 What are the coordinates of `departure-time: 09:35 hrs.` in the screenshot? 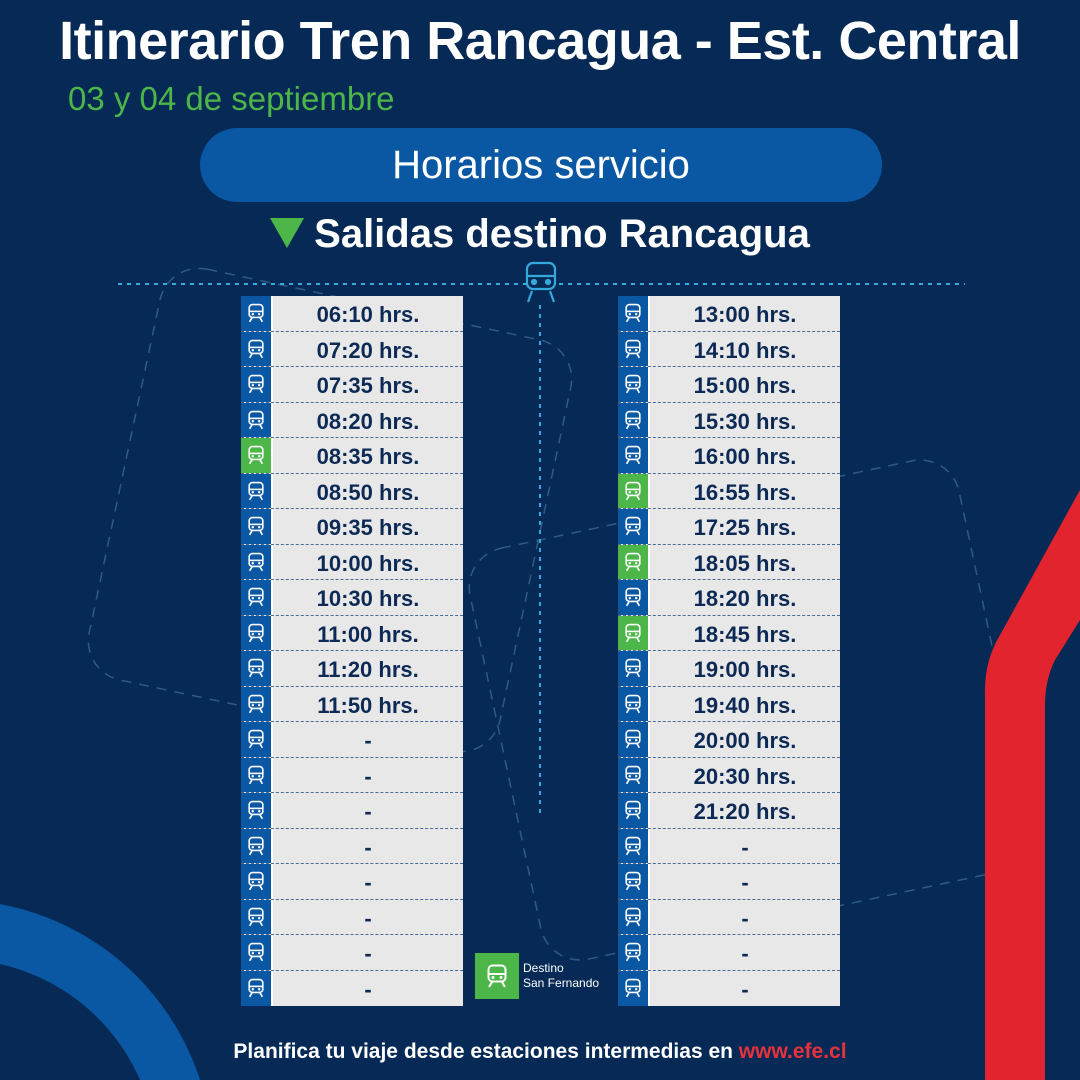 It's located at (368, 527).